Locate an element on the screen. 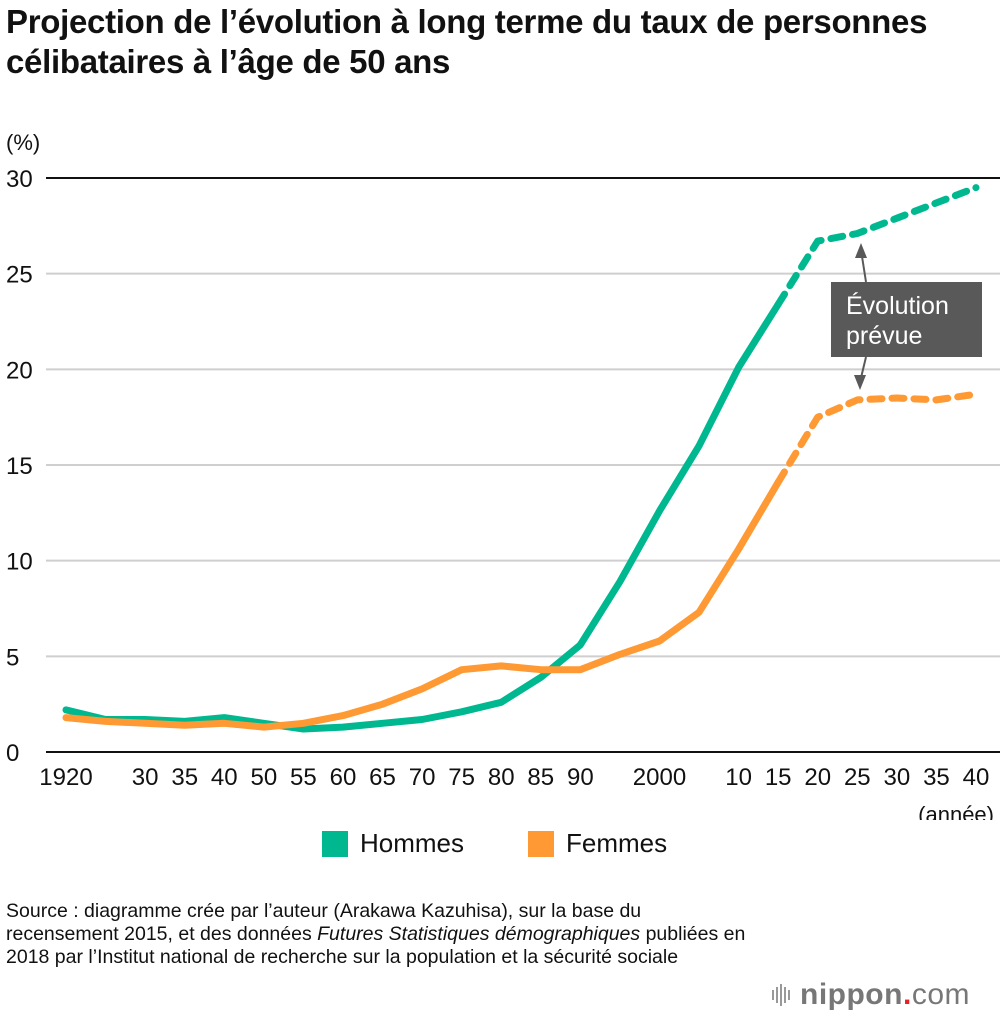  x-tick-label: 60 is located at coordinates (343, 777).